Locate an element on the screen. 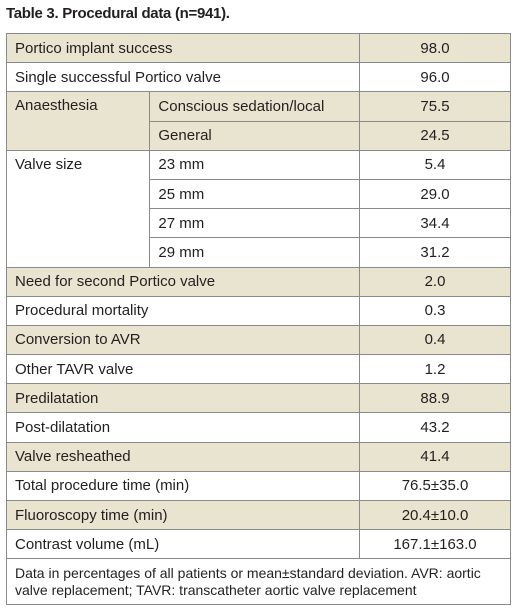 The height and width of the screenshot is (609, 519). row-label: Other TAVR valve is located at coordinates (183, 369).